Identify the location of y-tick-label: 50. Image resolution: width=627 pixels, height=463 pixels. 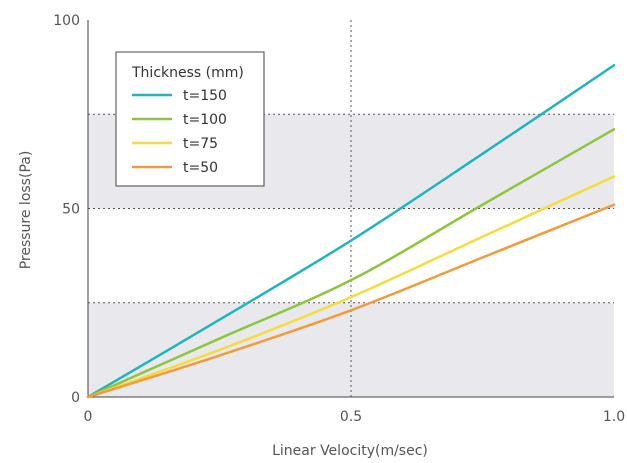
(71, 210).